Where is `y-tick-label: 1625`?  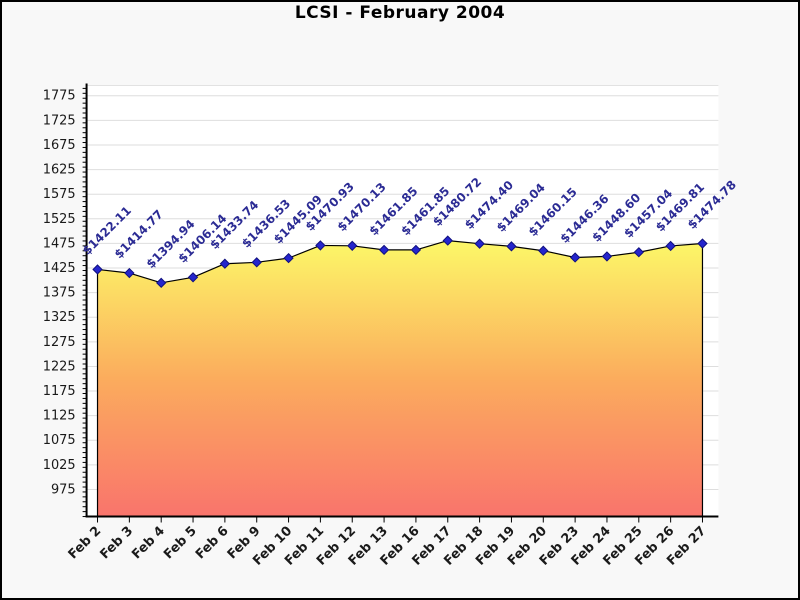
y-tick-label: 1625 is located at coordinates (59, 170).